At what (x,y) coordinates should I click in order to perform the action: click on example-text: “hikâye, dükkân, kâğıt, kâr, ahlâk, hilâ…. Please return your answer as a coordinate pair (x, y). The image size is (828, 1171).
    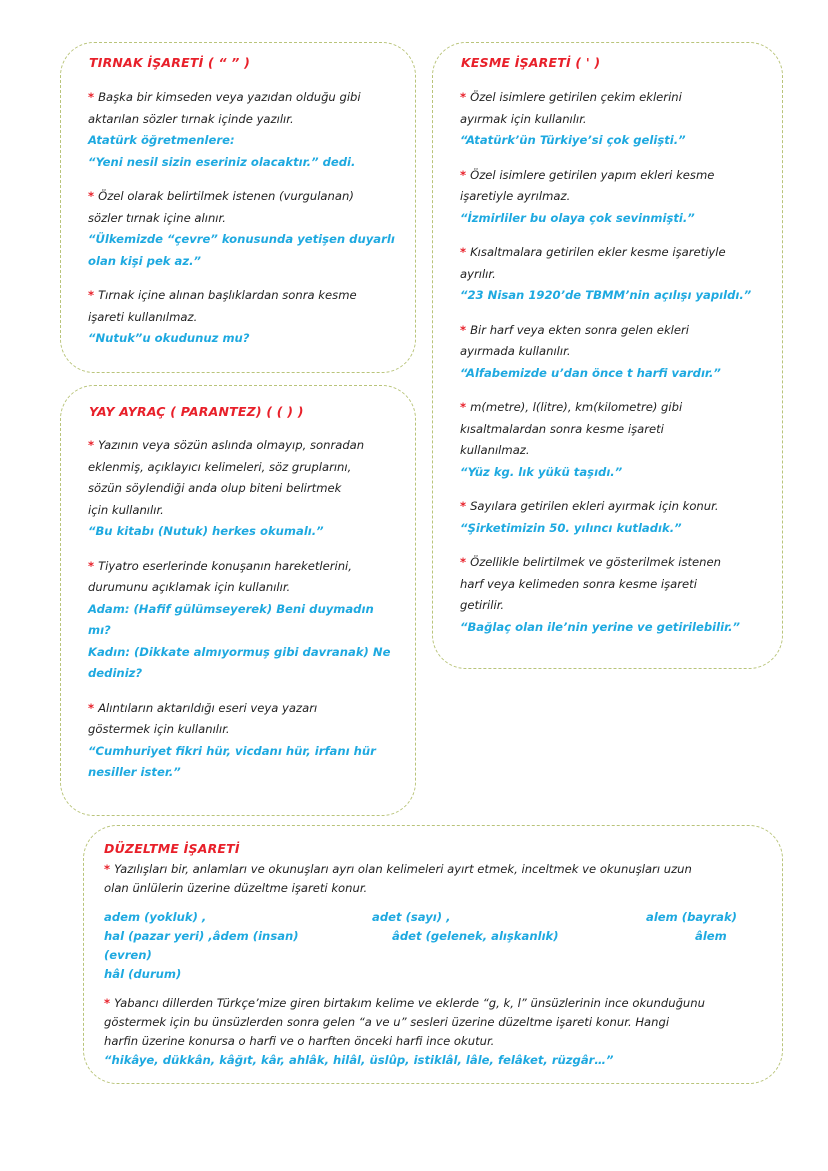
    Looking at the image, I should click on (359, 1060).